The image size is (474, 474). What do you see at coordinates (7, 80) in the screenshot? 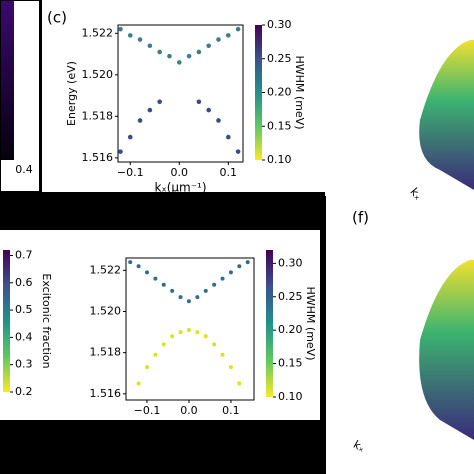
I see `image-panel` at bounding box center [7, 80].